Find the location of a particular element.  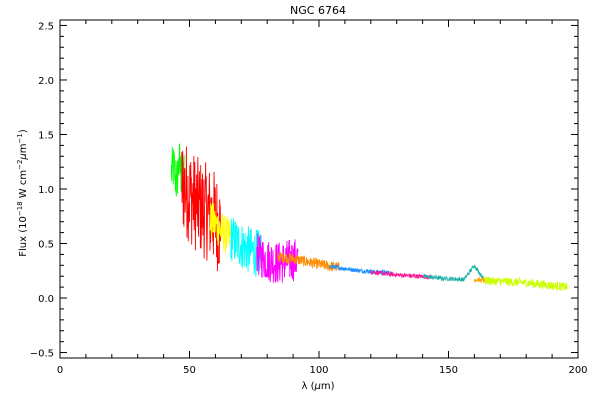

x-tick-label: 50 is located at coordinates (189, 370).